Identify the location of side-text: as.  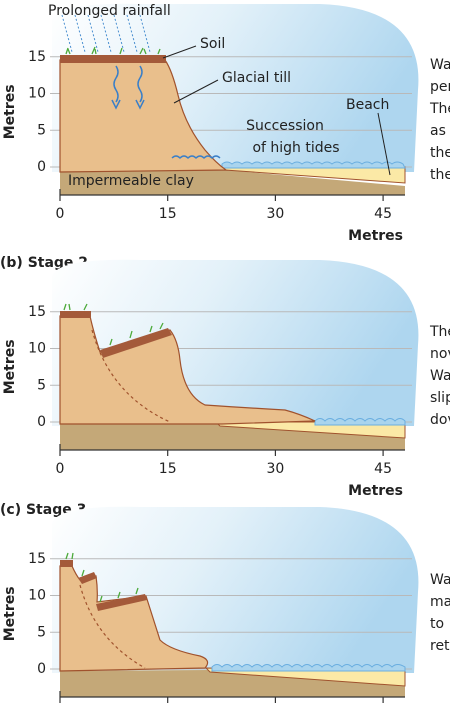
(438, 131).